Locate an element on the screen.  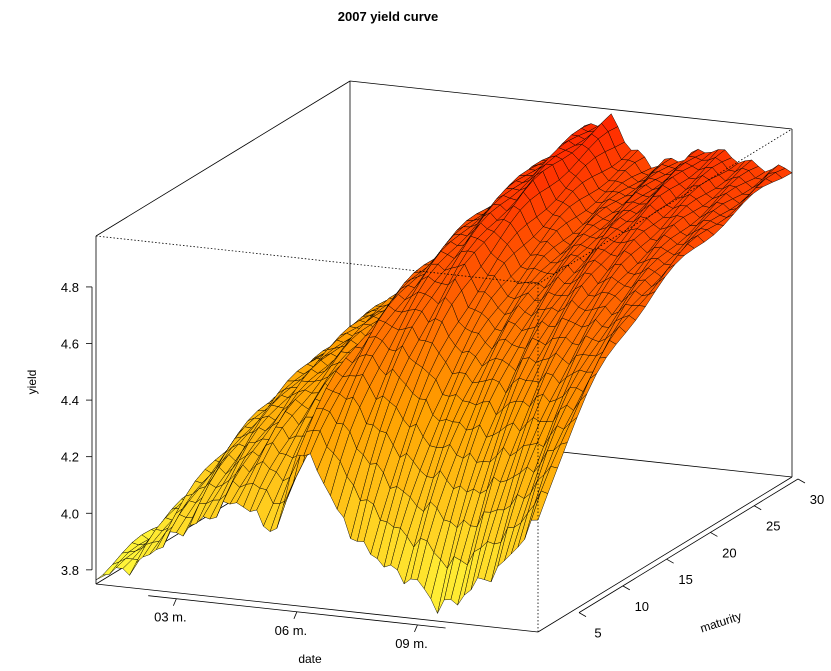
maturity-tick-label: 30 is located at coordinates (817, 499).